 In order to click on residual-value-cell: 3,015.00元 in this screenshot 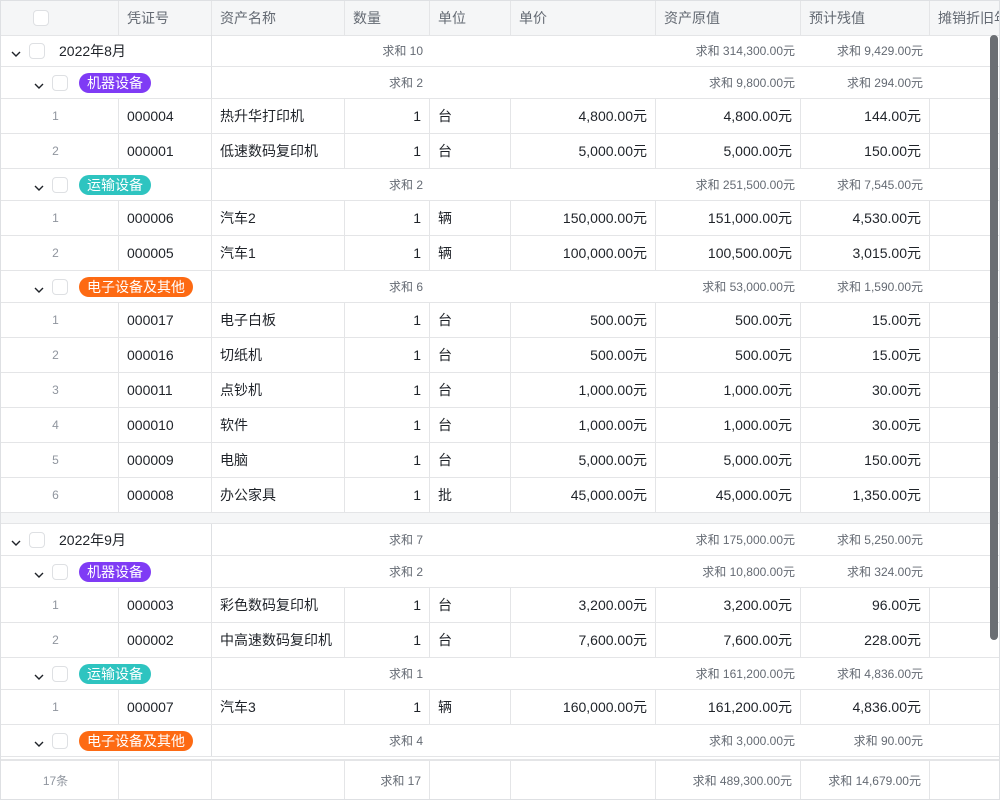, I will do `click(865, 253)`.